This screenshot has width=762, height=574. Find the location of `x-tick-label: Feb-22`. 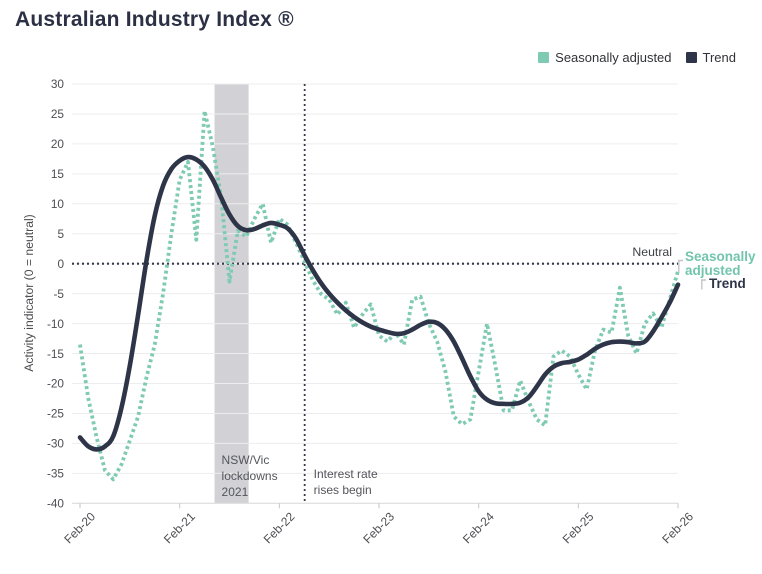

x-tick-label: Feb-22 is located at coordinates (279, 527).